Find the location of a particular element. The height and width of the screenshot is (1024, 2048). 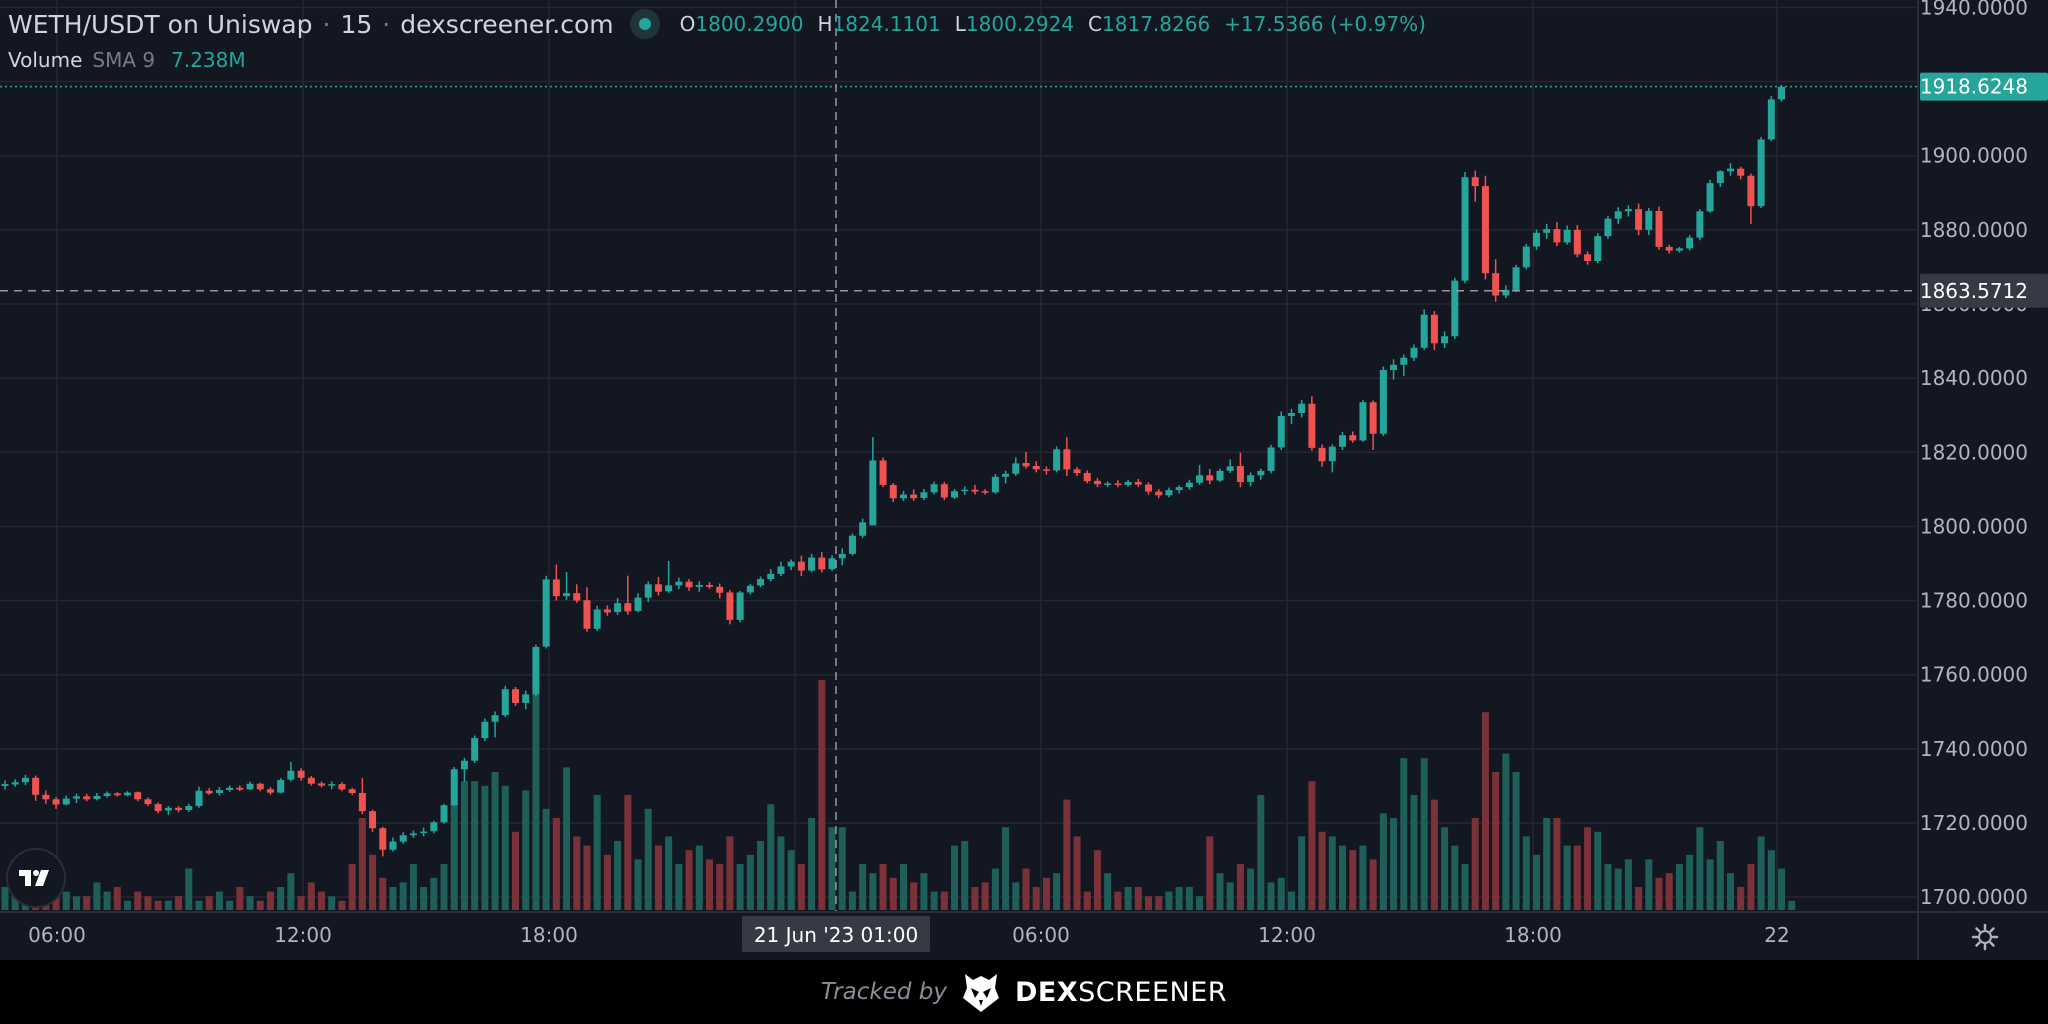

low-value: 1800.2924 is located at coordinates (1020, 24).